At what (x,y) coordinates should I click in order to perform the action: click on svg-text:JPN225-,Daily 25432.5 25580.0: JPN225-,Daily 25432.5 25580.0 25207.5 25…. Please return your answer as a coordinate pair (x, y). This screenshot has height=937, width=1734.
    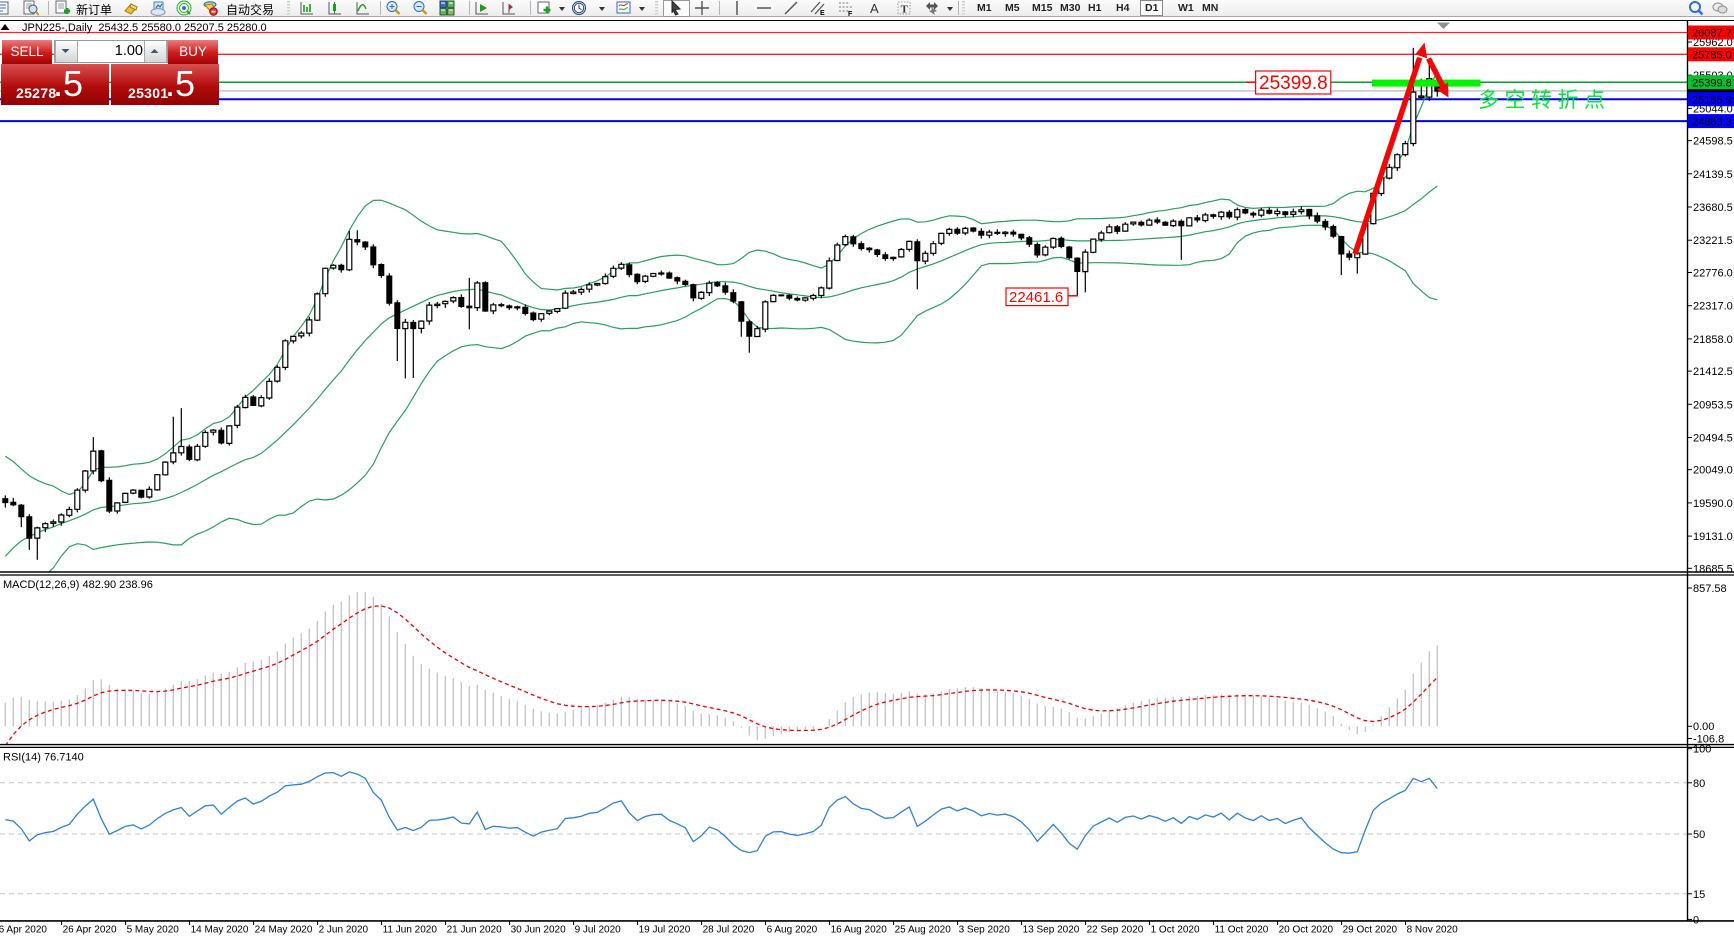
    Looking at the image, I should click on (144, 28).